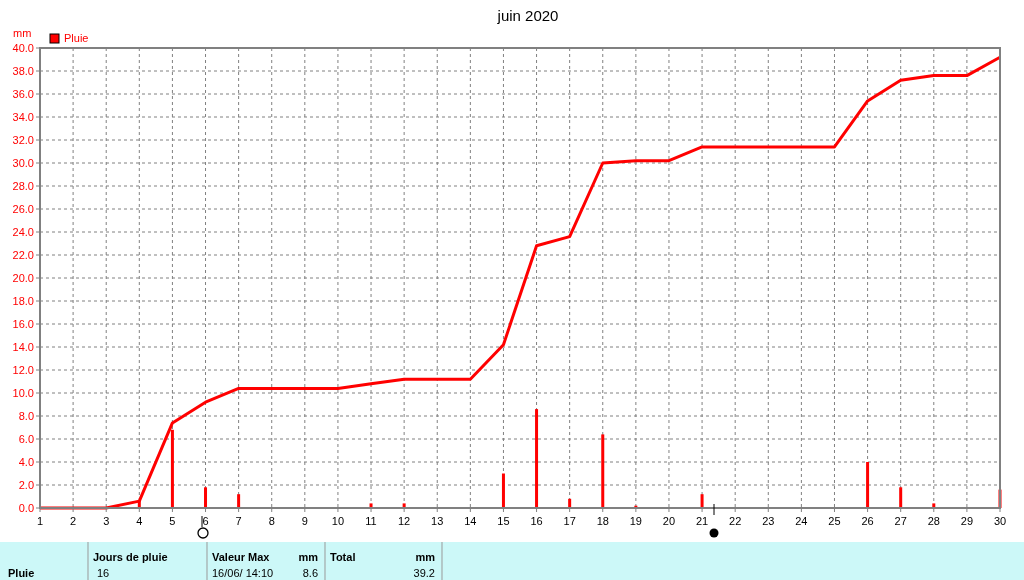 The width and height of the screenshot is (1024, 580). What do you see at coordinates (26, 485) in the screenshot?
I see `y-tick-label: 2.0` at bounding box center [26, 485].